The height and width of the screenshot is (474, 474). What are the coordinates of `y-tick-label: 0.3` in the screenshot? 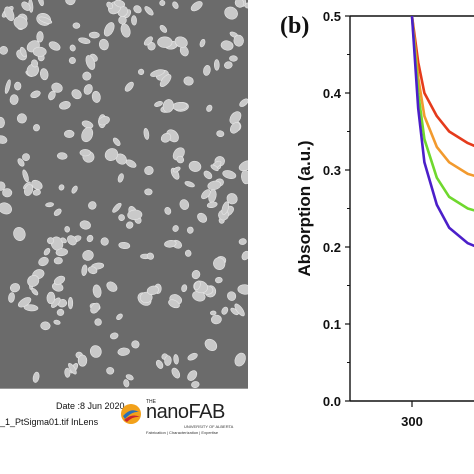 It's located at (332, 170).